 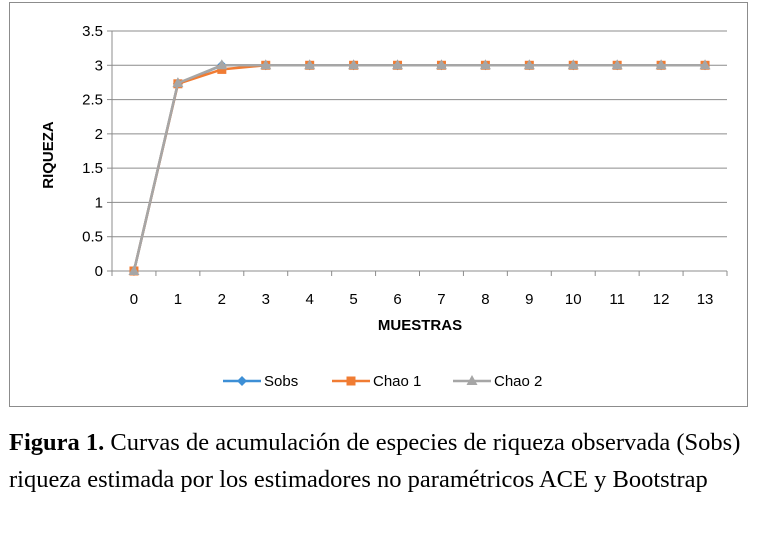 What do you see at coordinates (661, 299) in the screenshot?
I see `x-tick-label: 12` at bounding box center [661, 299].